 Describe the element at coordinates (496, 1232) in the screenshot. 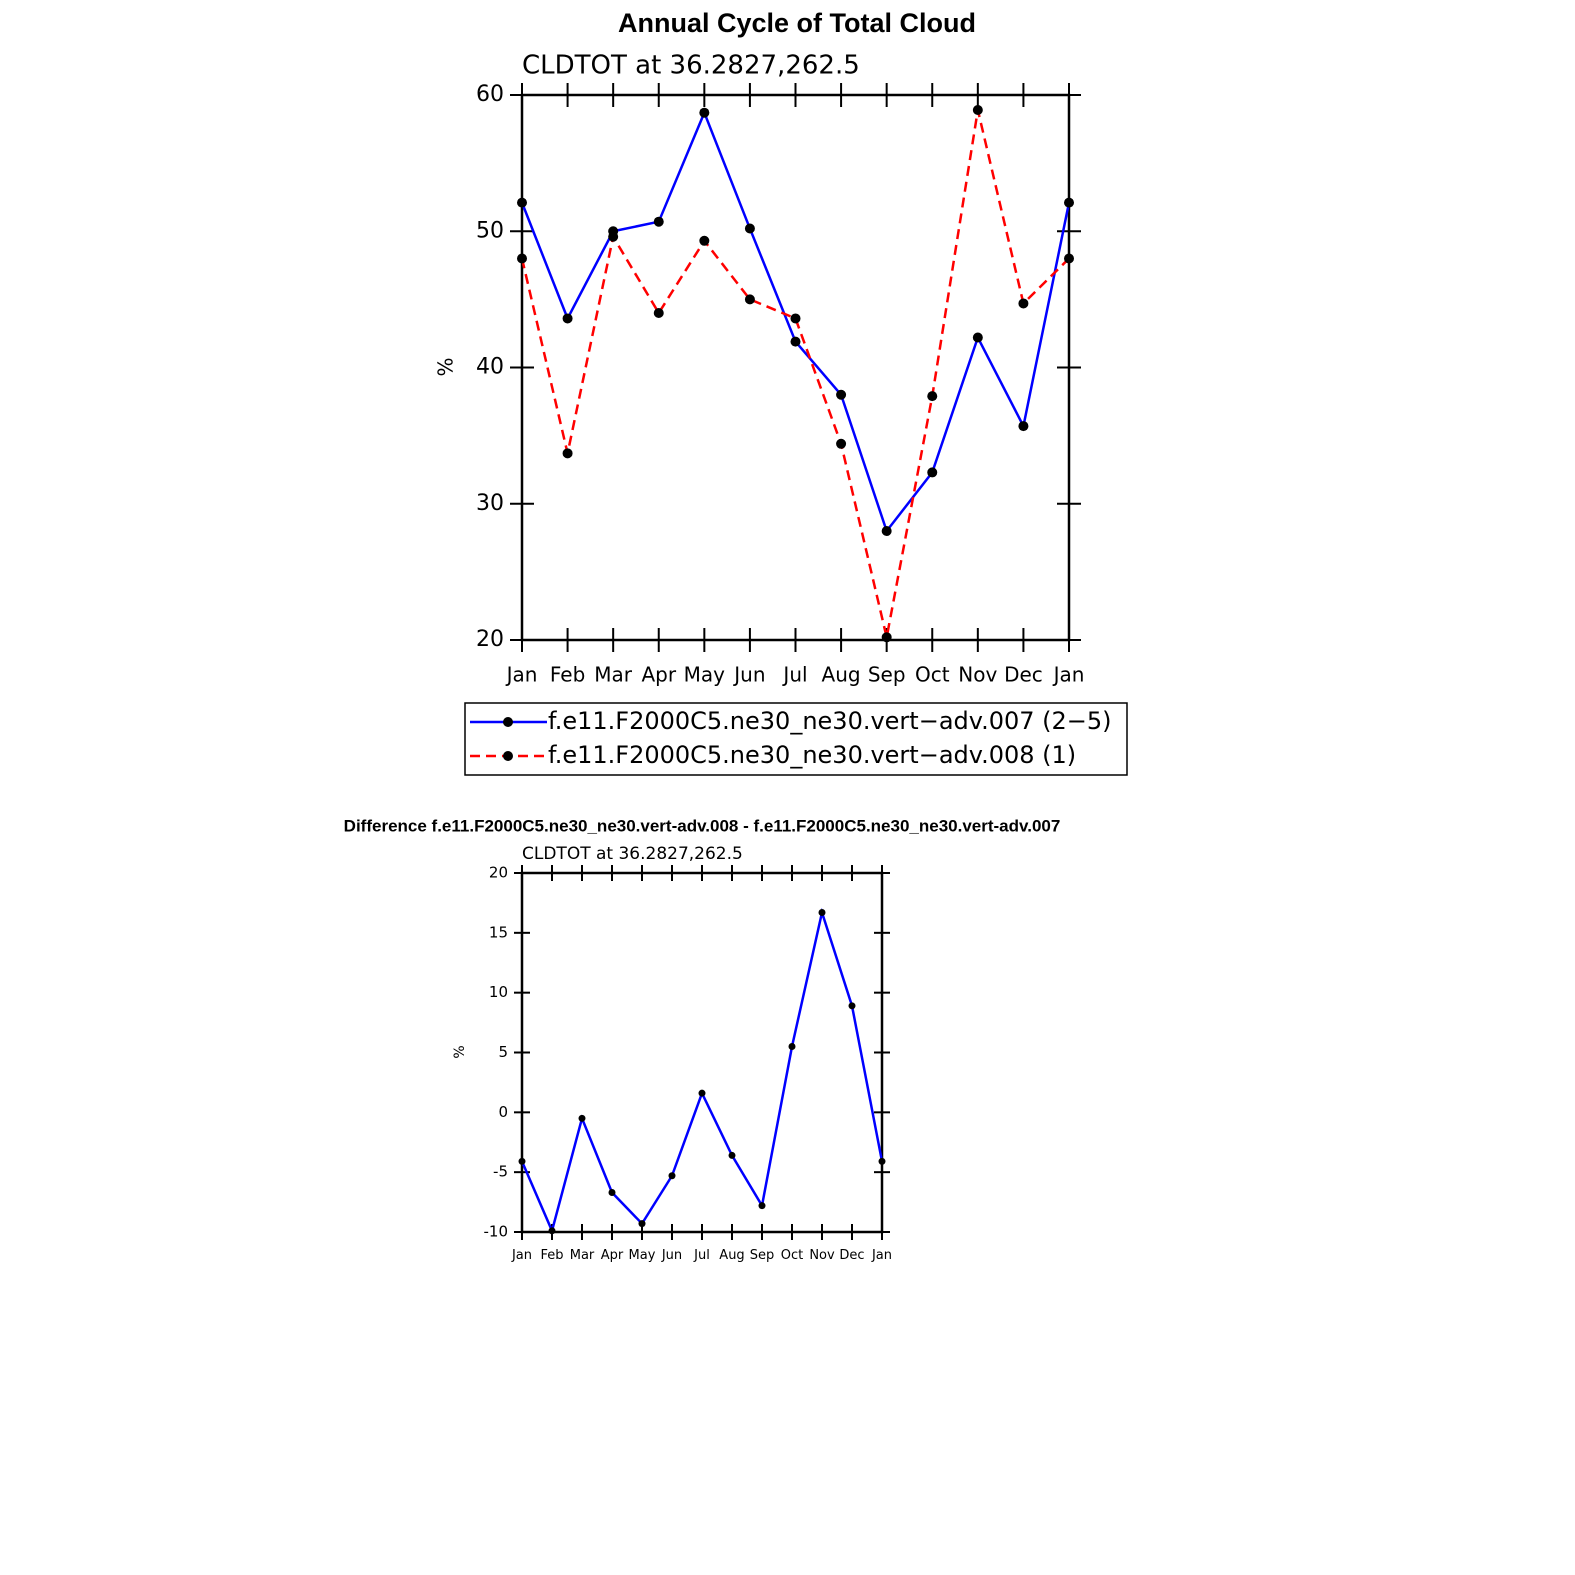

I see `y-tick-label: -10` at that location.